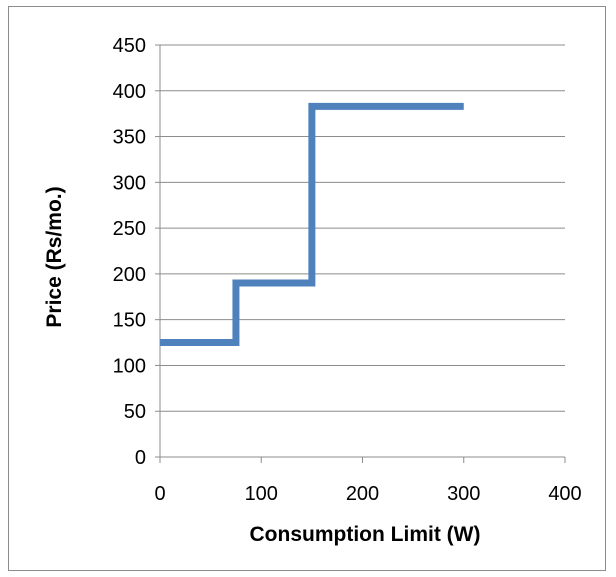  Describe the element at coordinates (159, 494) in the screenshot. I see `x-tick-label: 0` at that location.